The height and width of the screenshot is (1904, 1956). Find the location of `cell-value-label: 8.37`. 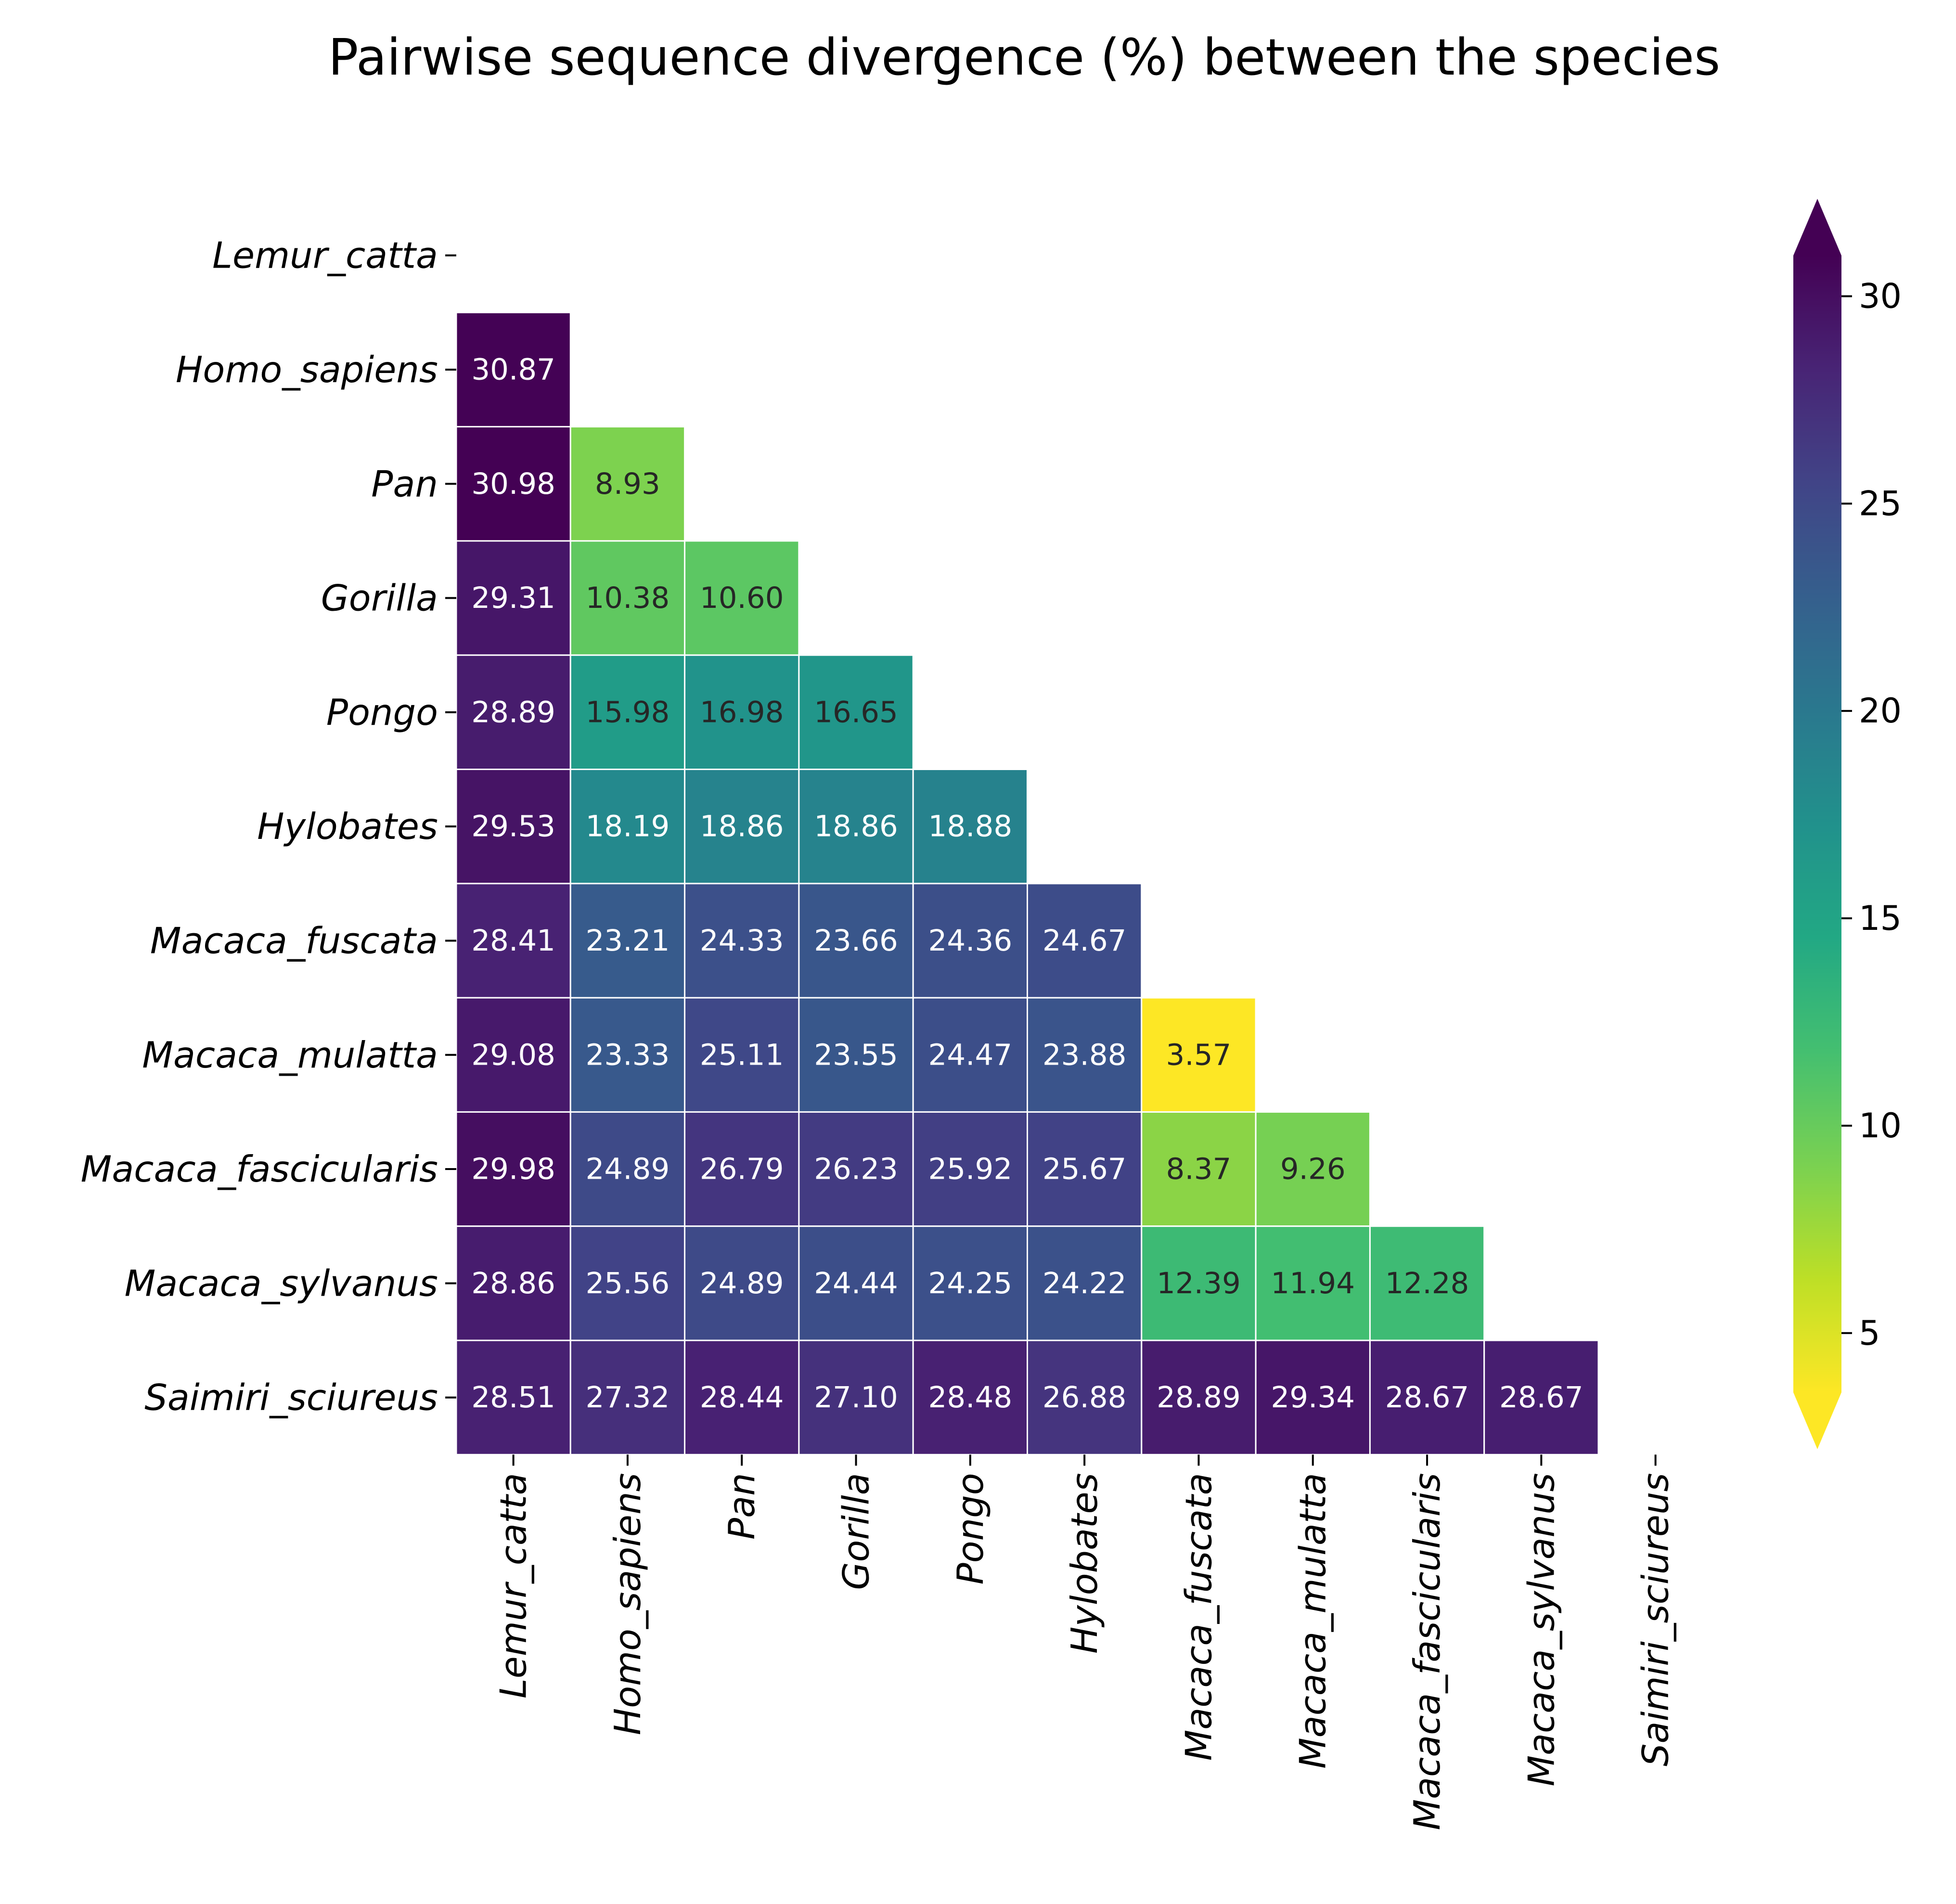

cell-value-label: 8.37 is located at coordinates (1199, 1169).